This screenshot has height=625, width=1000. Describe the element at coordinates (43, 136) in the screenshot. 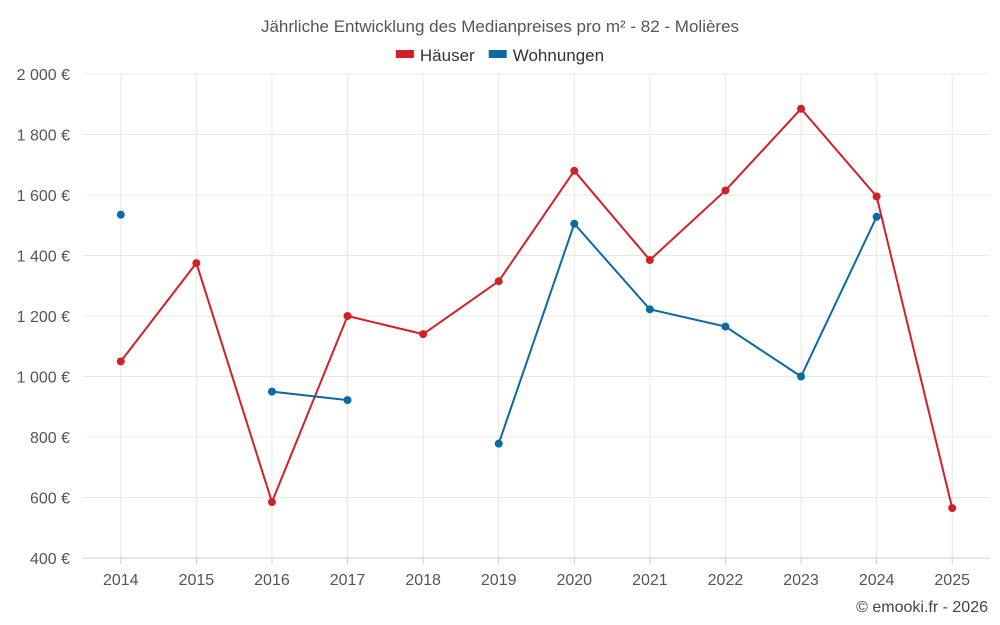

I see `y-tick-label: 1 800 €` at that location.